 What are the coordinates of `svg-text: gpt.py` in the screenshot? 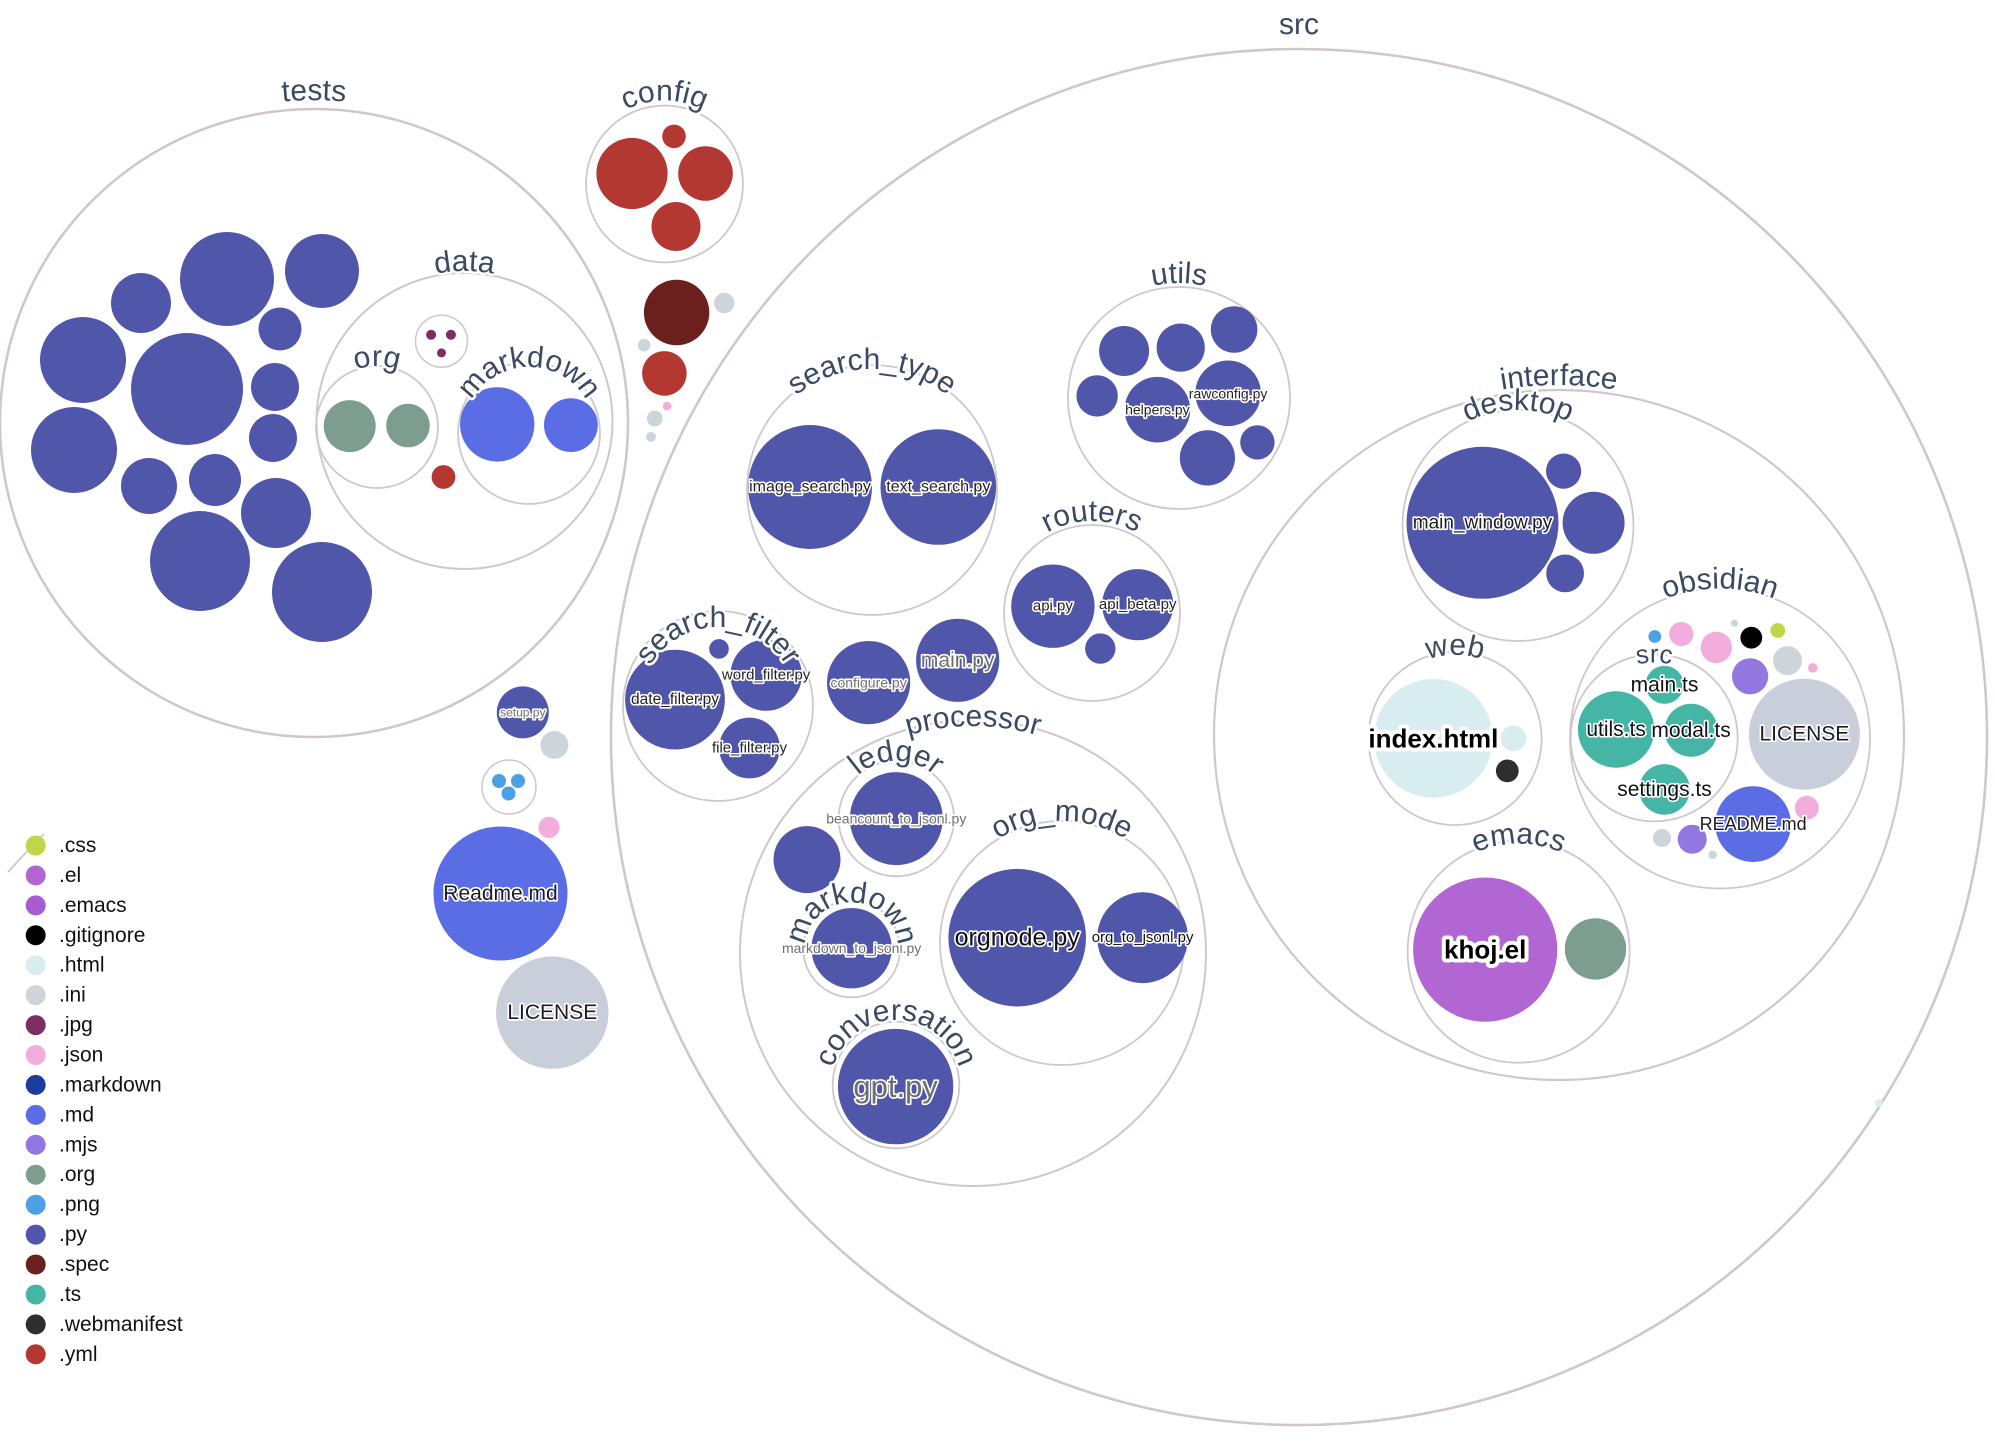 It's located at (895, 1086).